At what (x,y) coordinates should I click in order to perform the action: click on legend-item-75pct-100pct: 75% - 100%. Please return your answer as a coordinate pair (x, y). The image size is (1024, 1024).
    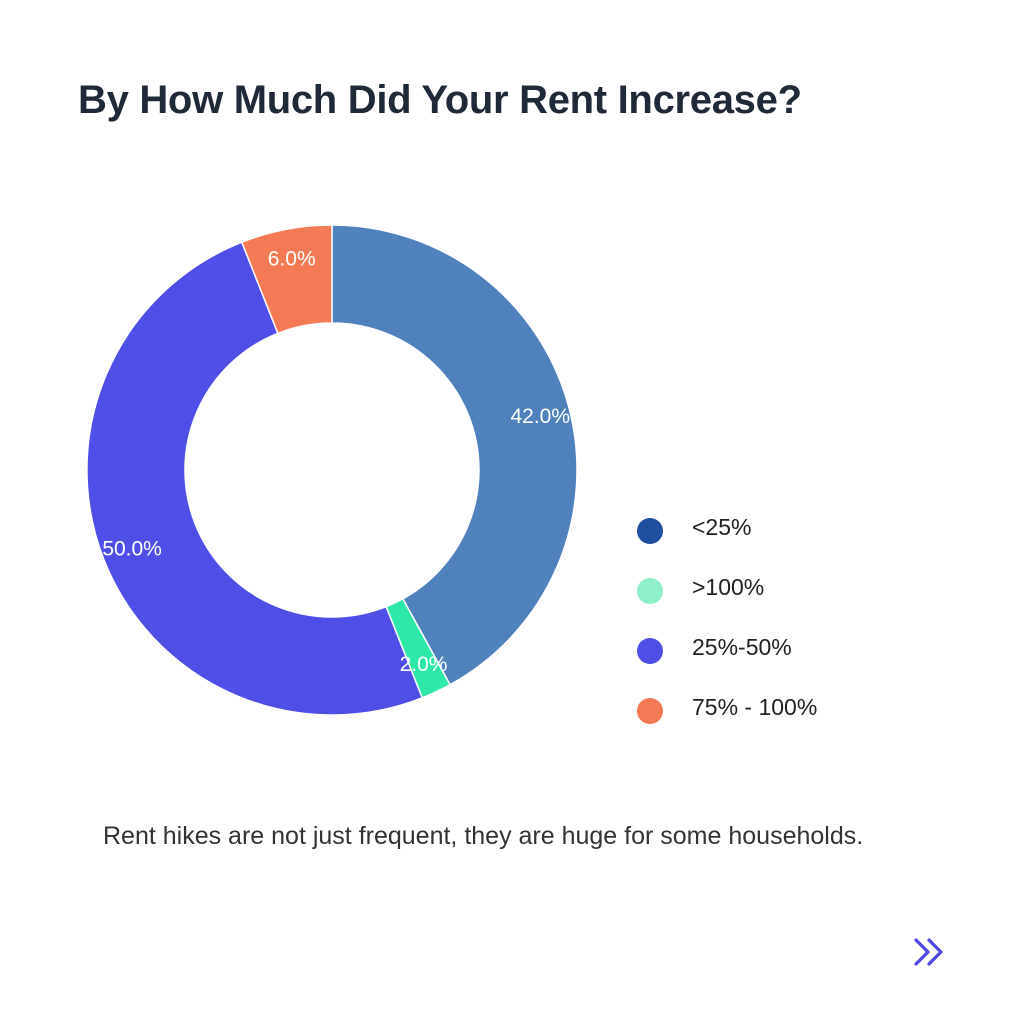
    Looking at the image, I should click on (766, 718).